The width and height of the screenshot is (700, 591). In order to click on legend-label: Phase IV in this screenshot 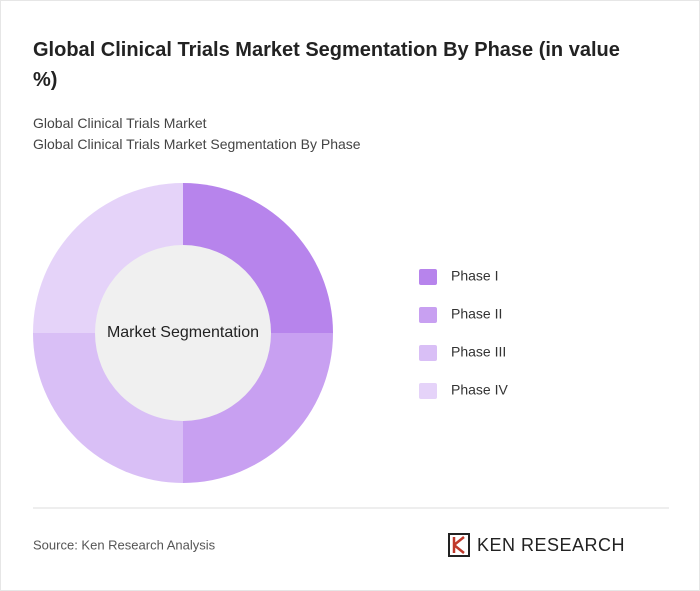, I will do `click(479, 390)`.